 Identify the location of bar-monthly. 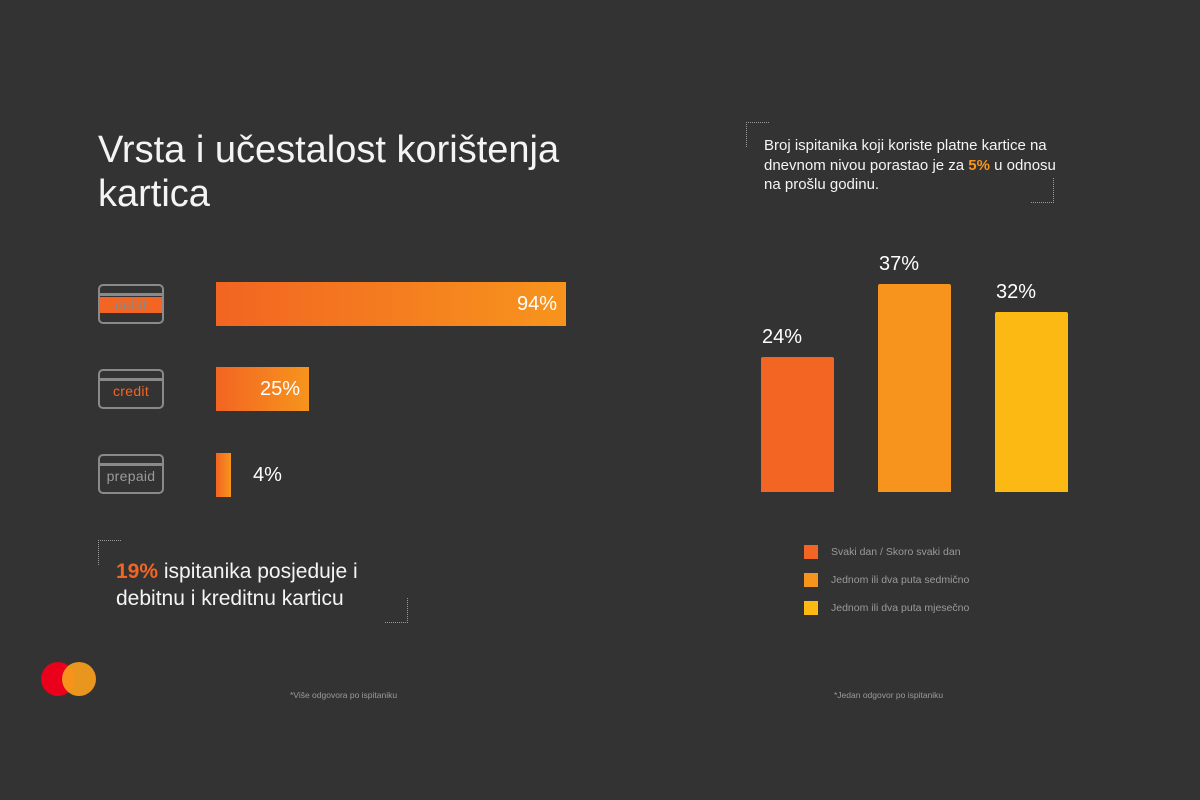
(1031, 402).